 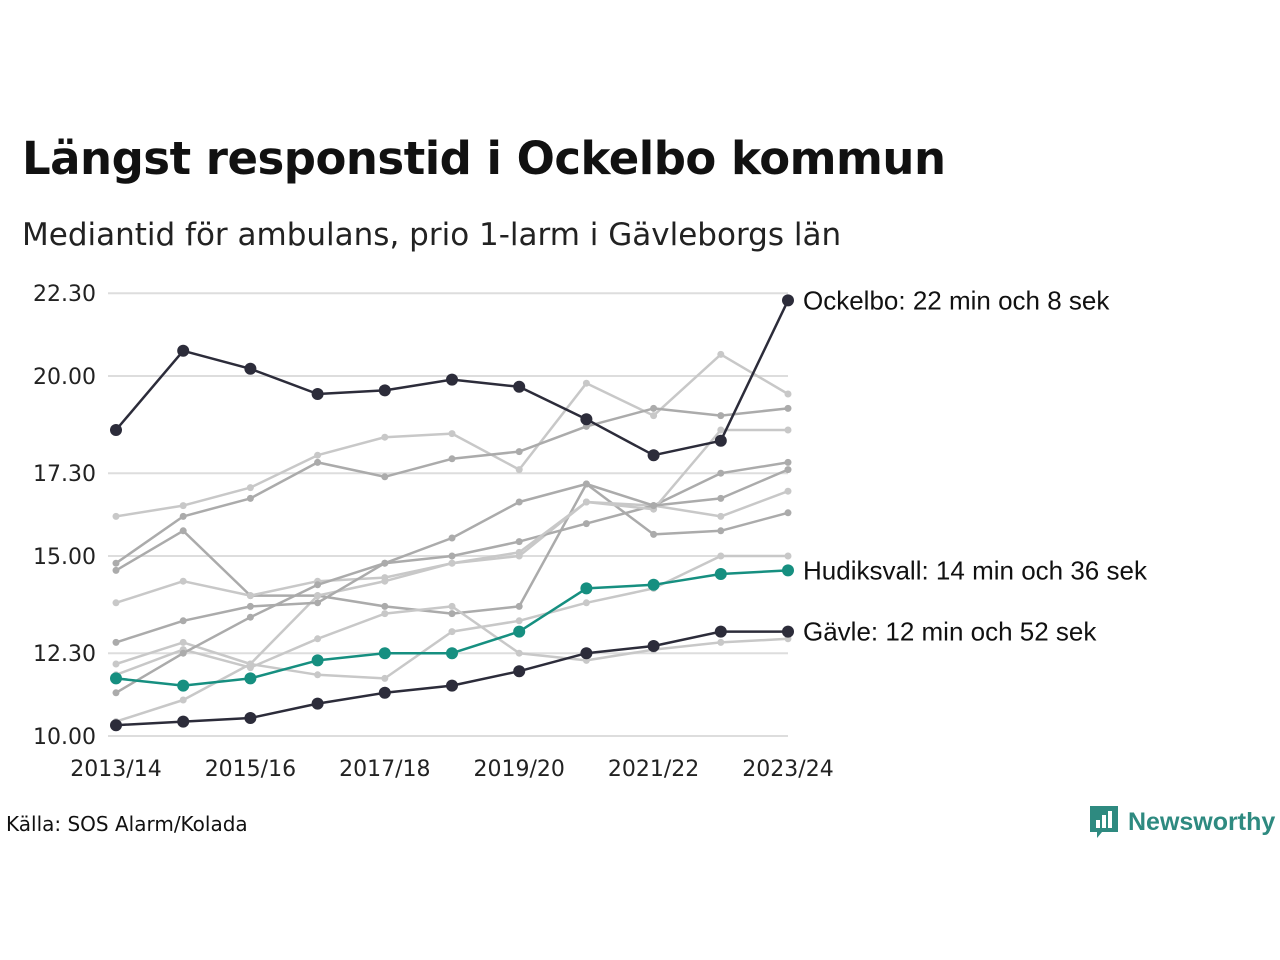 I want to click on end-label-ockelbo: Ockelbo: 22 min och 8 sek, so click(x=956, y=300).